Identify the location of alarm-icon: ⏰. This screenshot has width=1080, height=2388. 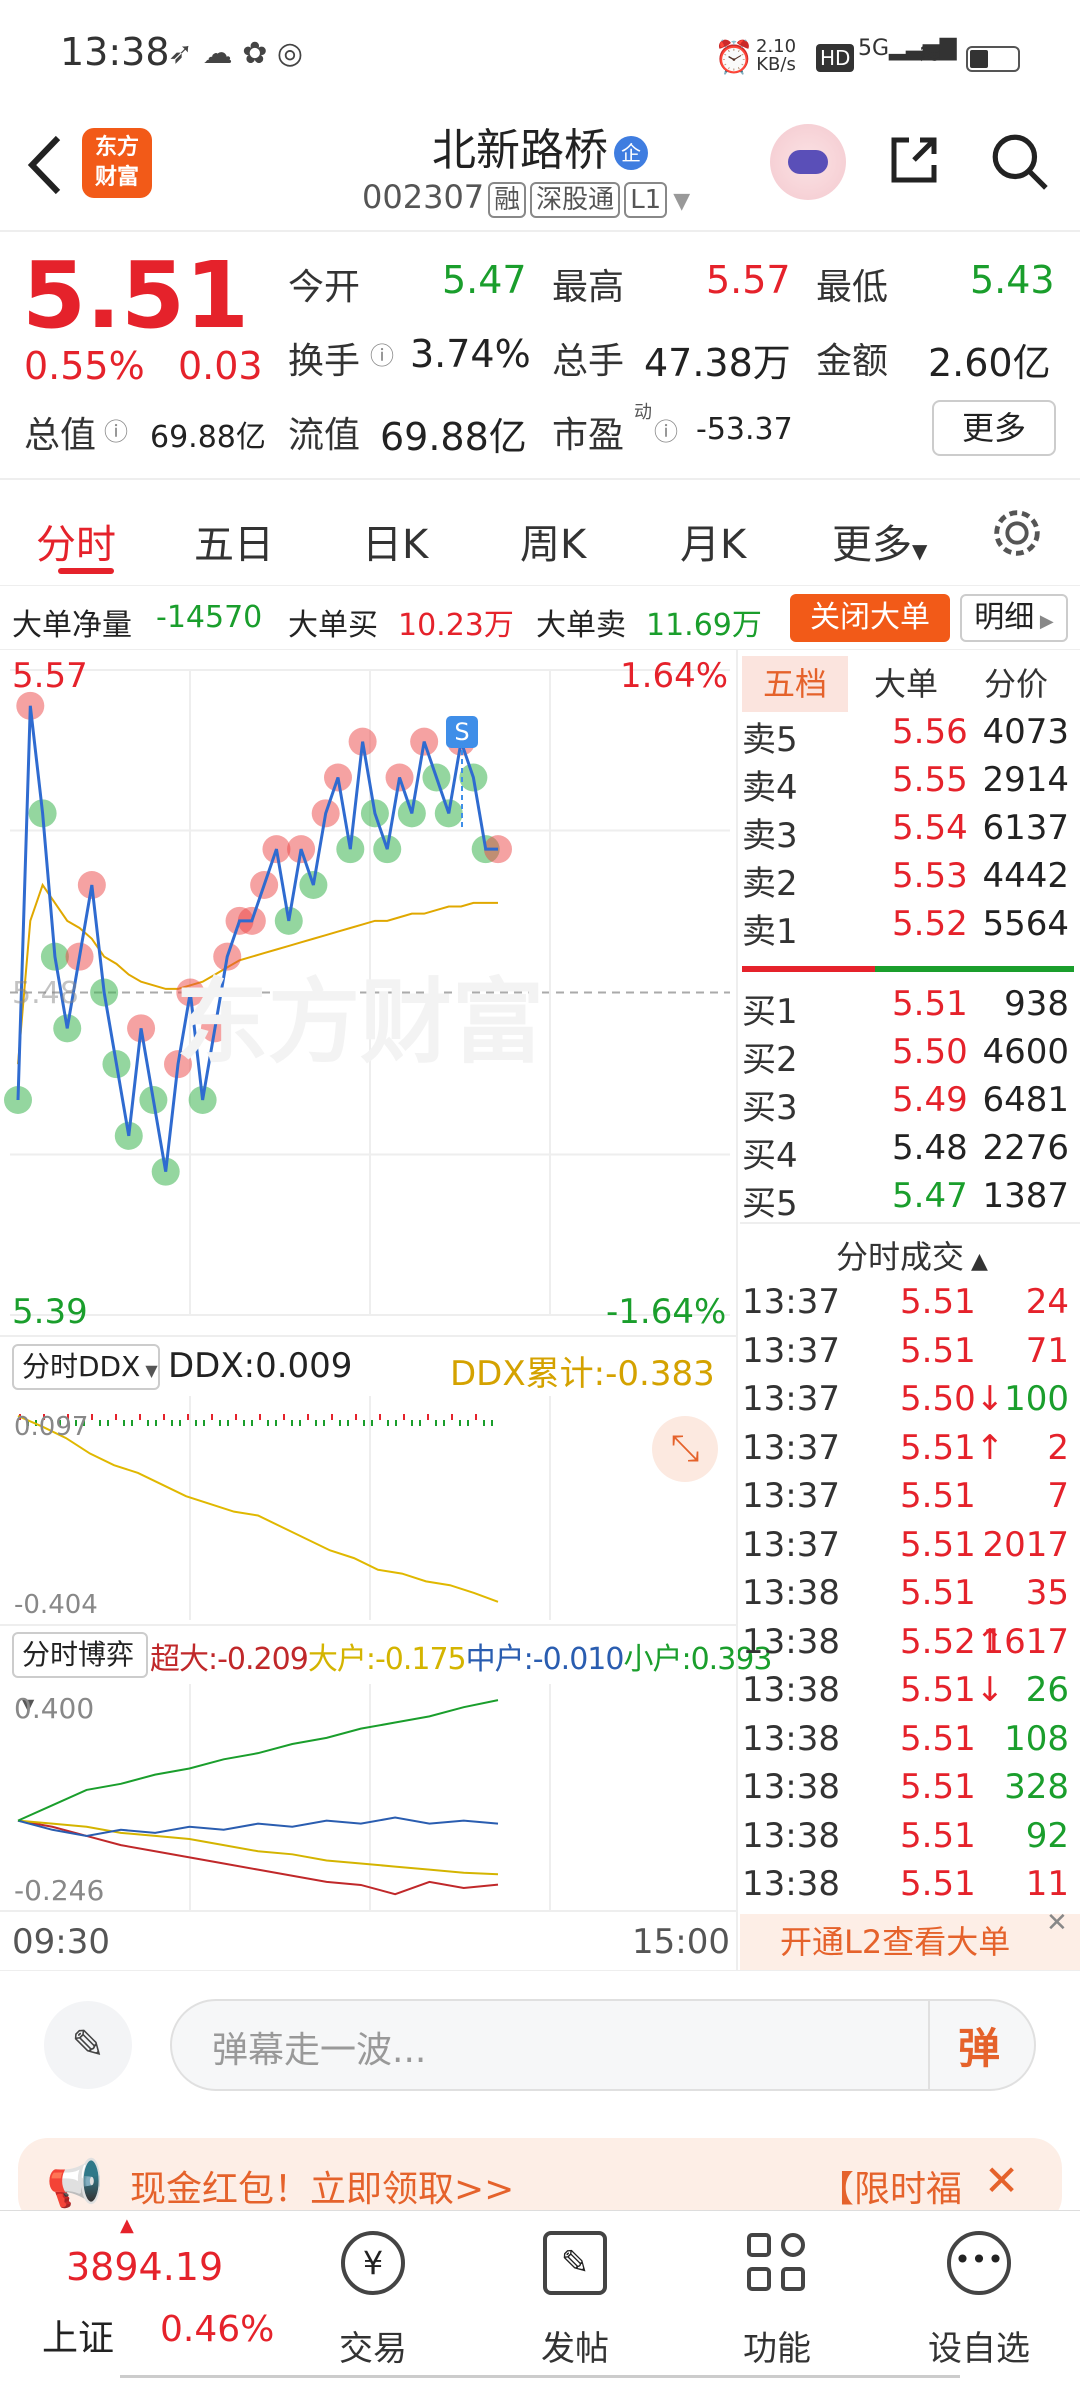
(734, 57).